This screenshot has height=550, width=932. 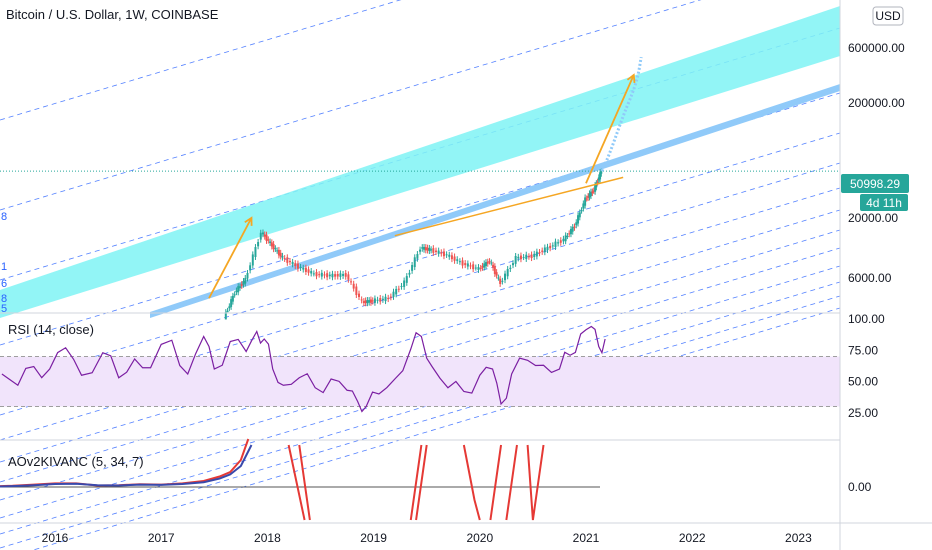 What do you see at coordinates (420, 479) in the screenshot?
I see `ao-pane: AOv2KIVANC (5, 34, 7)` at bounding box center [420, 479].